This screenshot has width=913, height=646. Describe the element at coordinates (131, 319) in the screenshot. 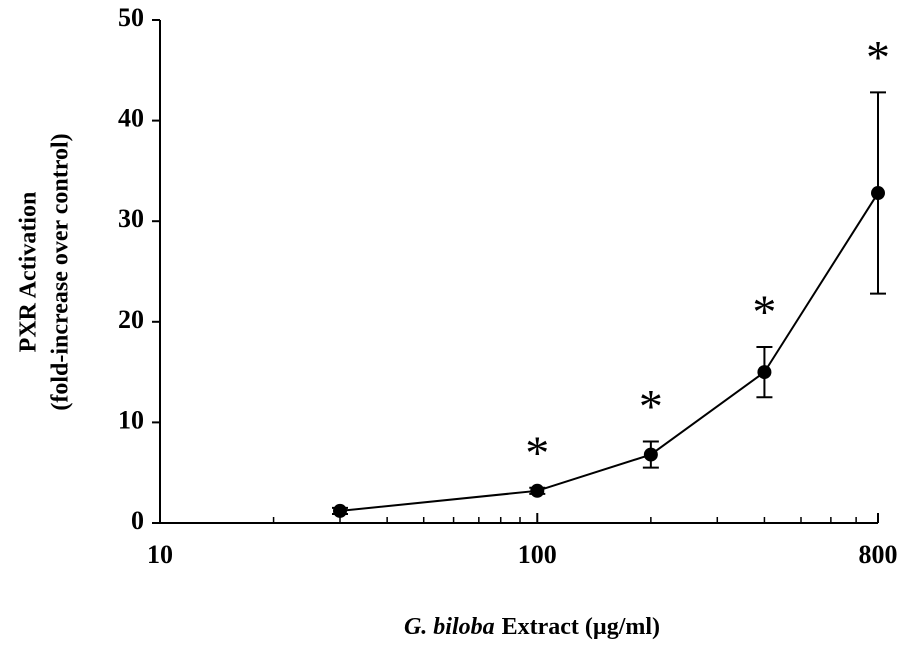

I see `y-tick-label: 20` at that location.